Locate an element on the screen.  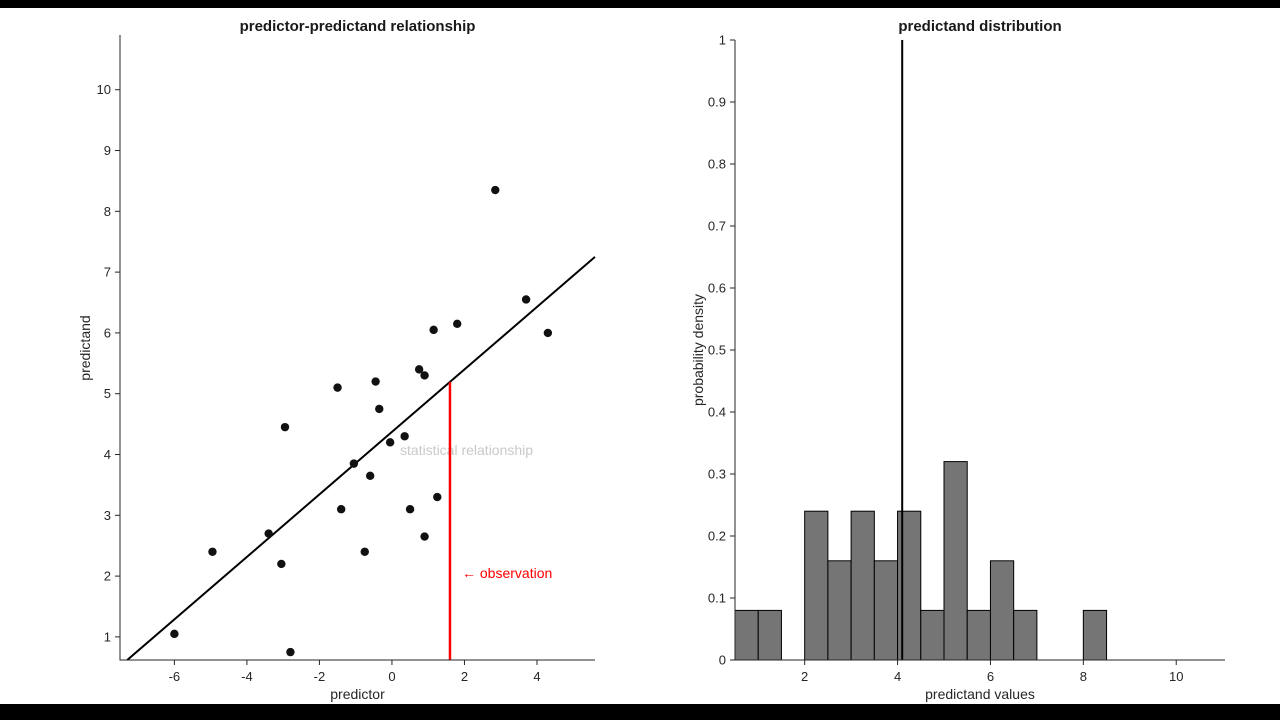
svg-text: 0.9 is located at coordinates (717, 102).